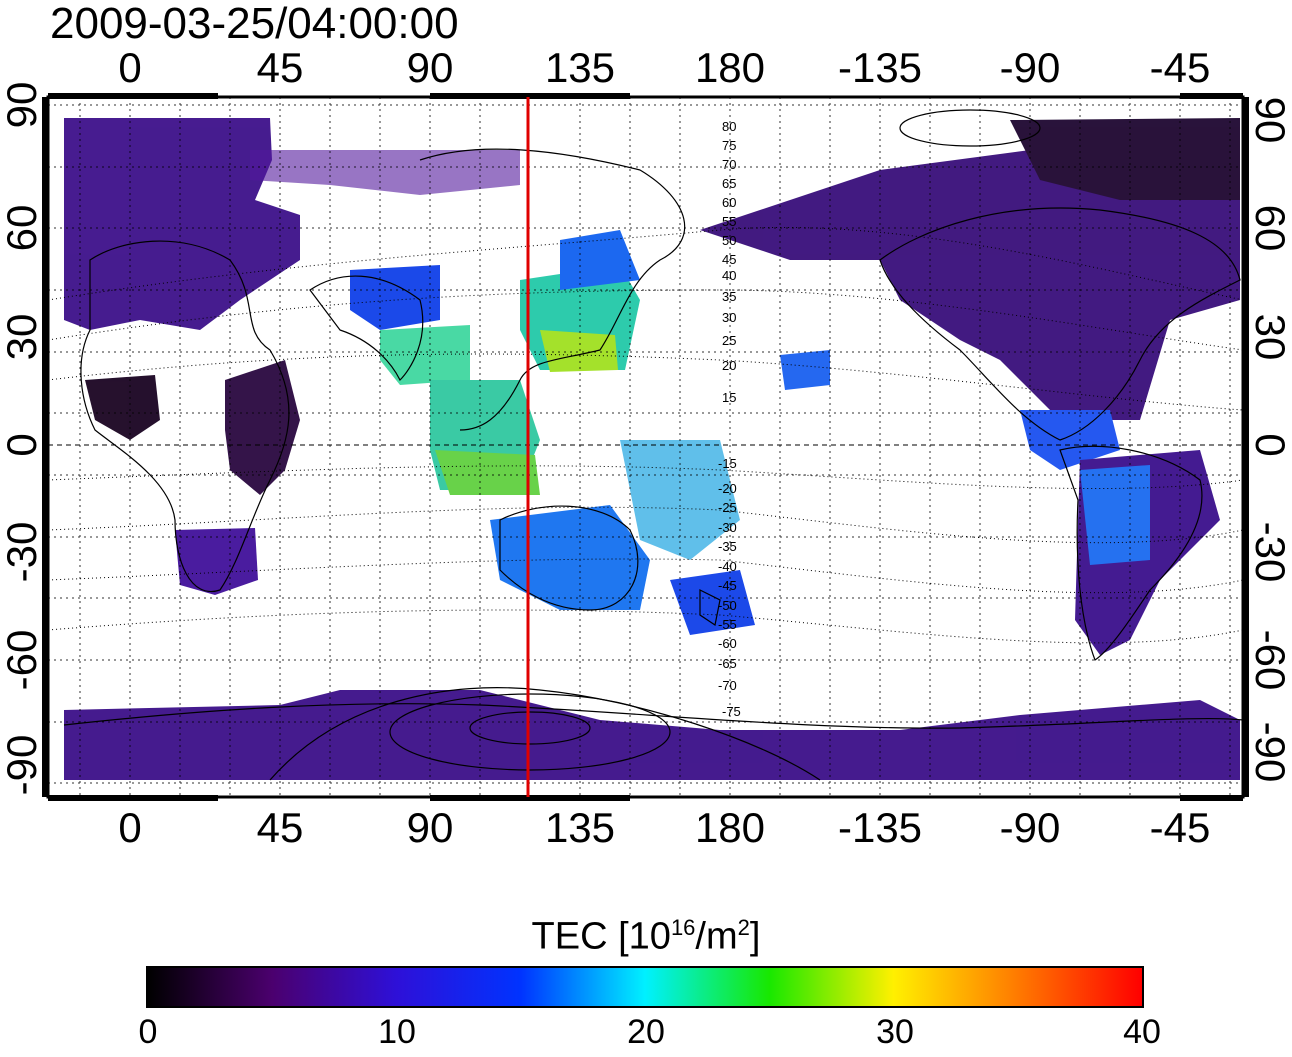 The width and height of the screenshot is (1292, 1057). Describe the element at coordinates (385, 172) in the screenshot. I see `tec-region-north-asia` at that location.